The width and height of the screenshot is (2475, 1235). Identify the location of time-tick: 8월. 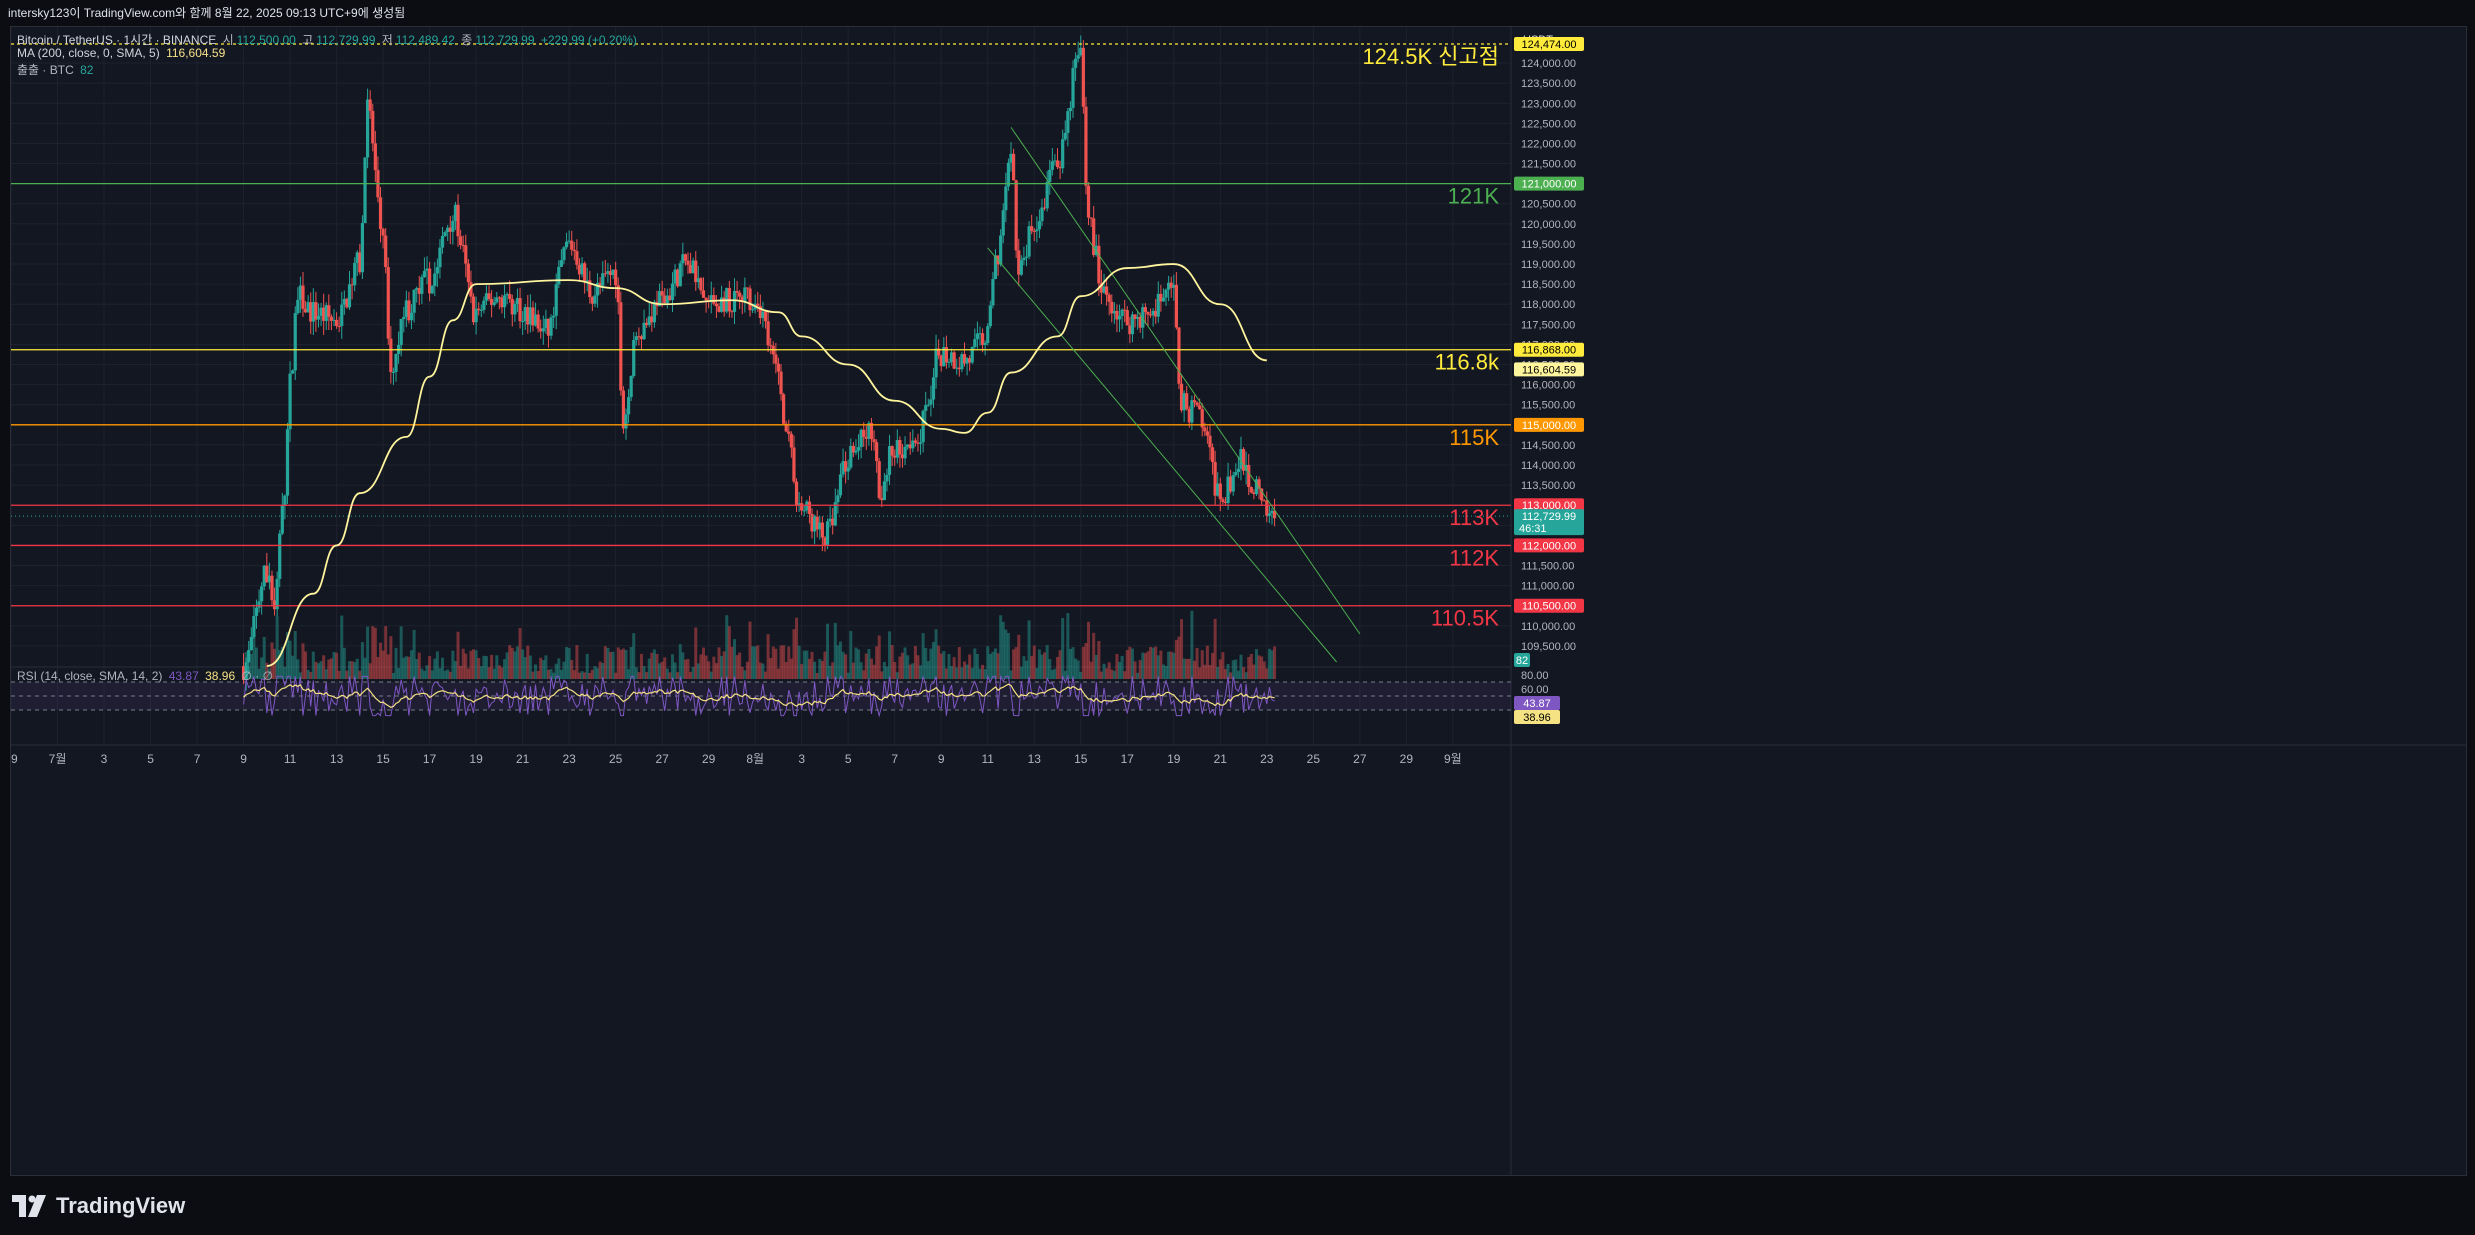
(755, 759).